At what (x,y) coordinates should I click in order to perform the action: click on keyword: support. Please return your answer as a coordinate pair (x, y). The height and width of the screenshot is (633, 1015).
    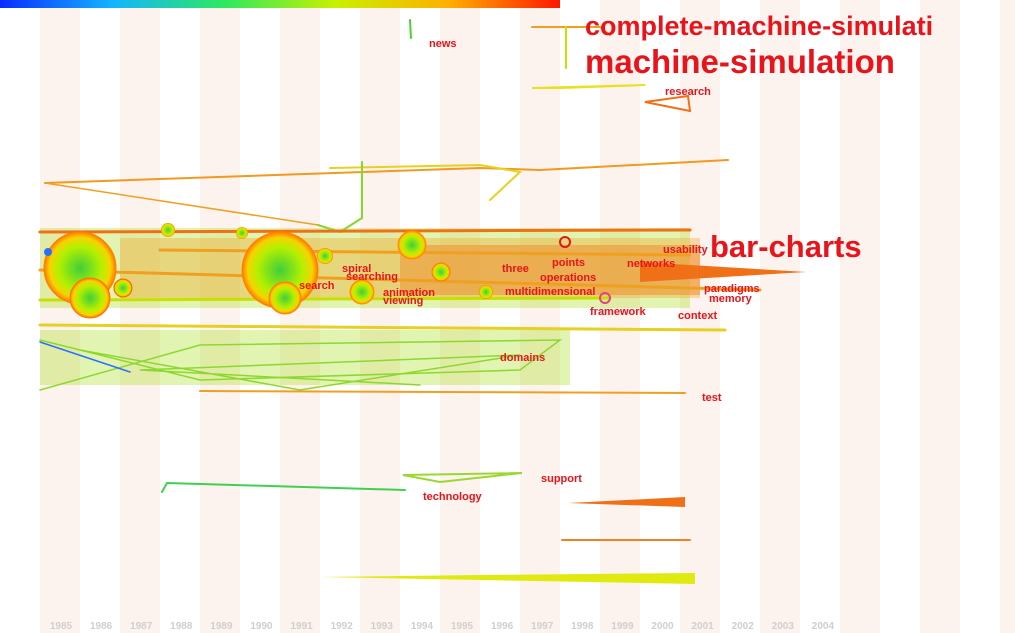
    Looking at the image, I should click on (561, 479).